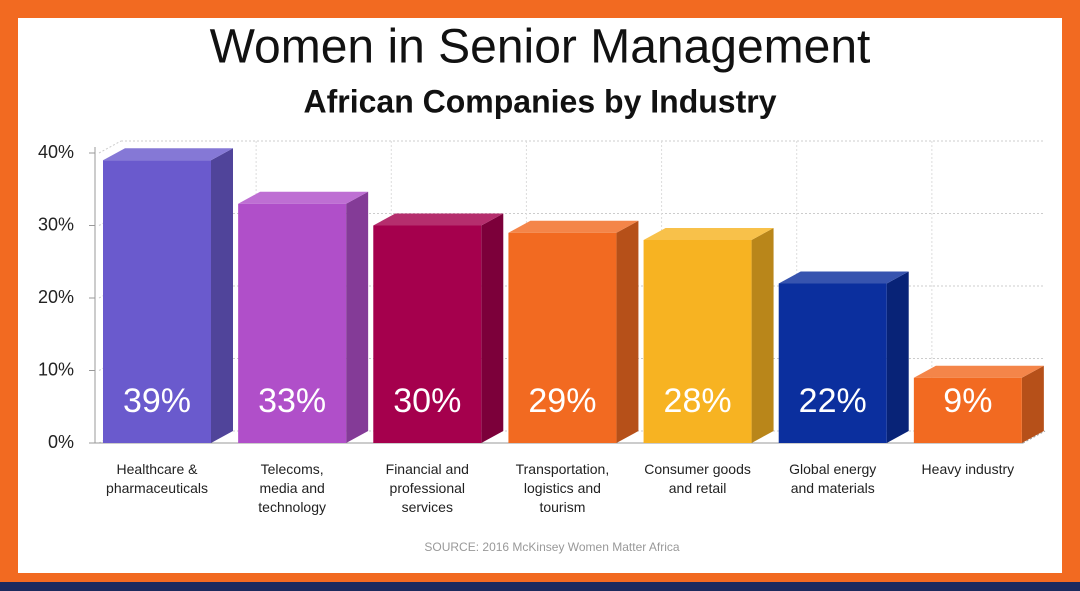  Describe the element at coordinates (292, 488) in the screenshot. I see `x-tick-label: Telecoms, media and technology` at that location.